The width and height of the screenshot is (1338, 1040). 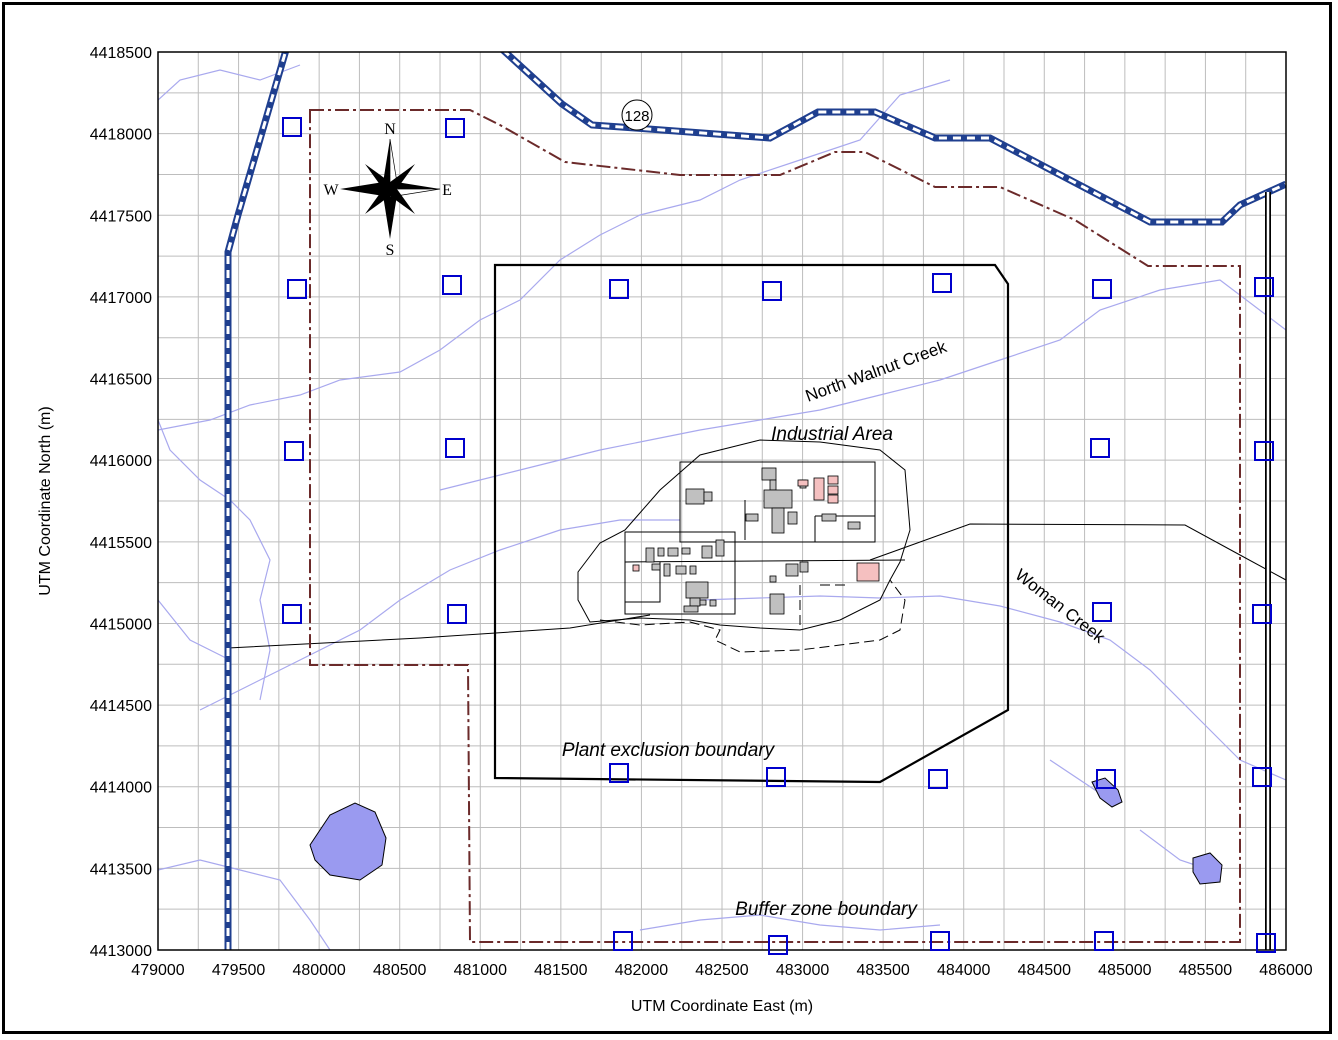 What do you see at coordinates (802, 970) in the screenshot?
I see `x-tick-label: 483000` at bounding box center [802, 970].